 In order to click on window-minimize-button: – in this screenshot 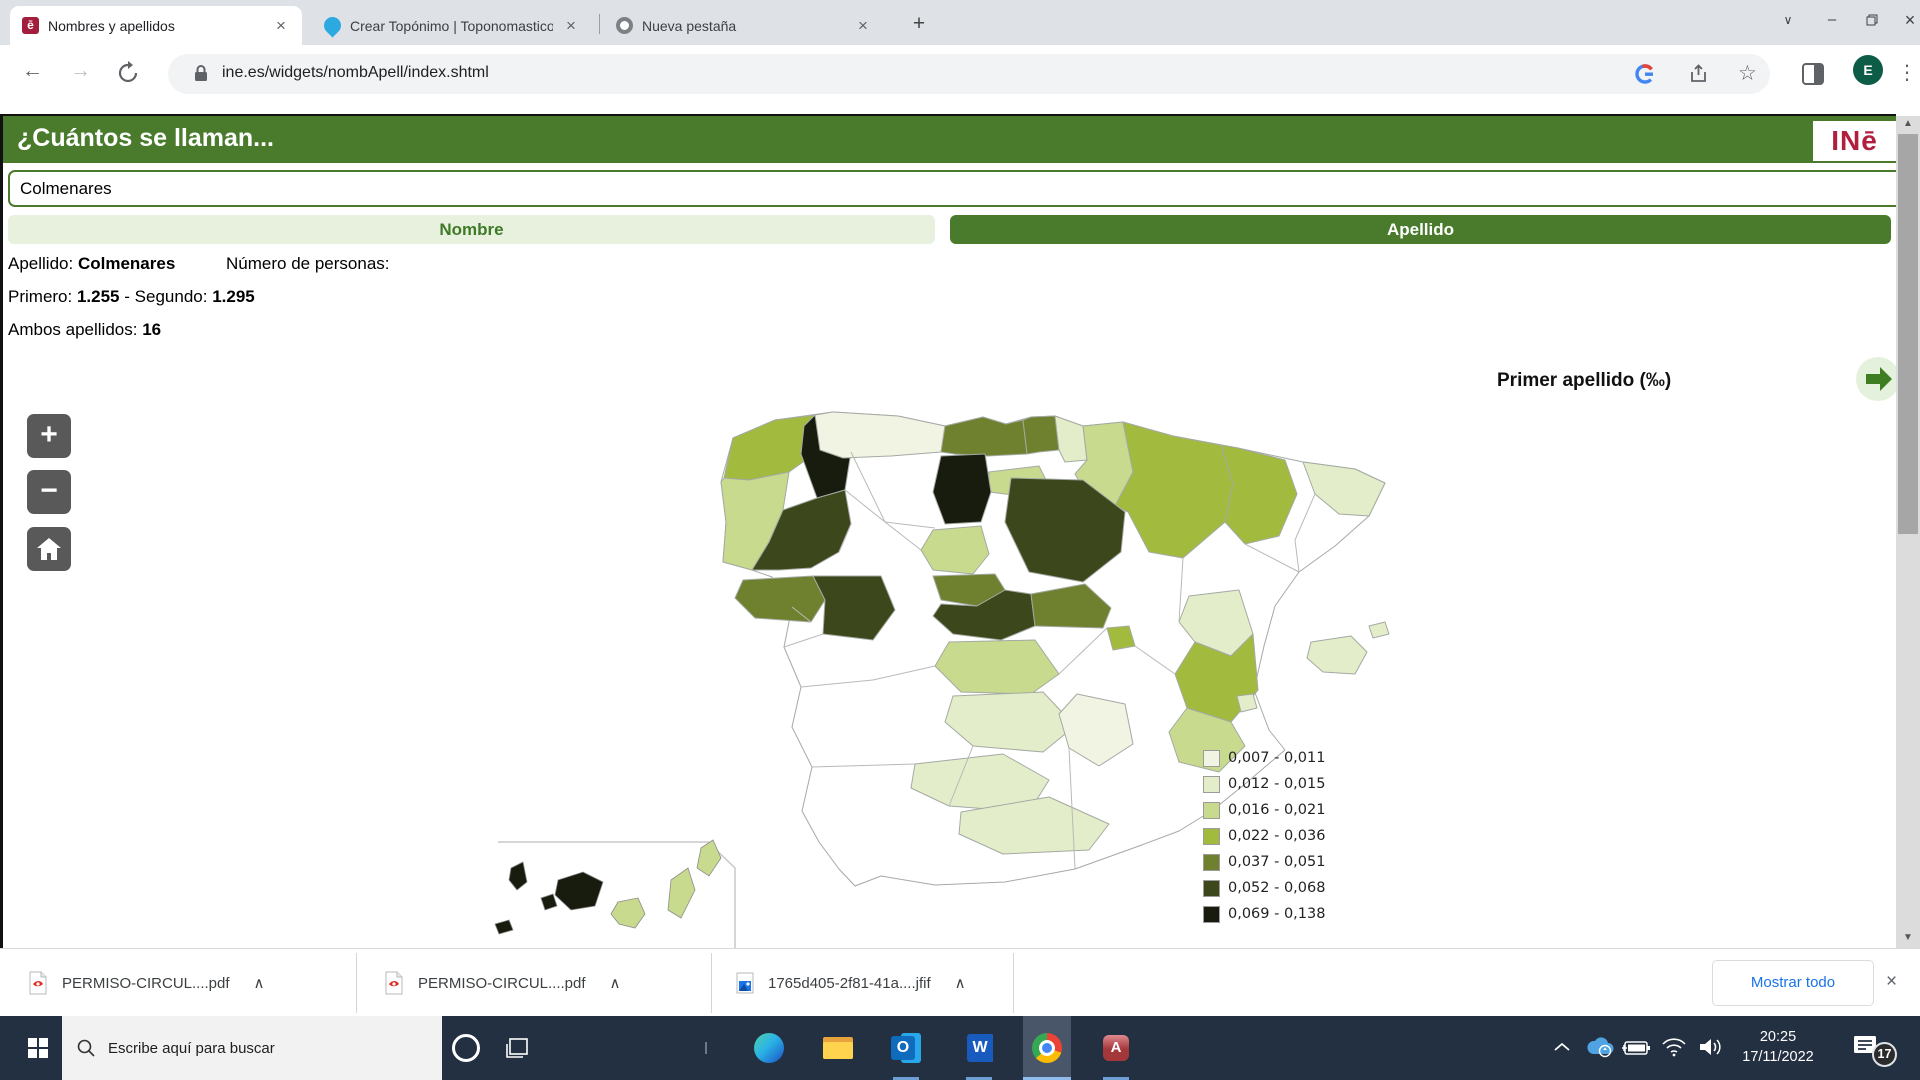, I will do `click(1832, 19)`.